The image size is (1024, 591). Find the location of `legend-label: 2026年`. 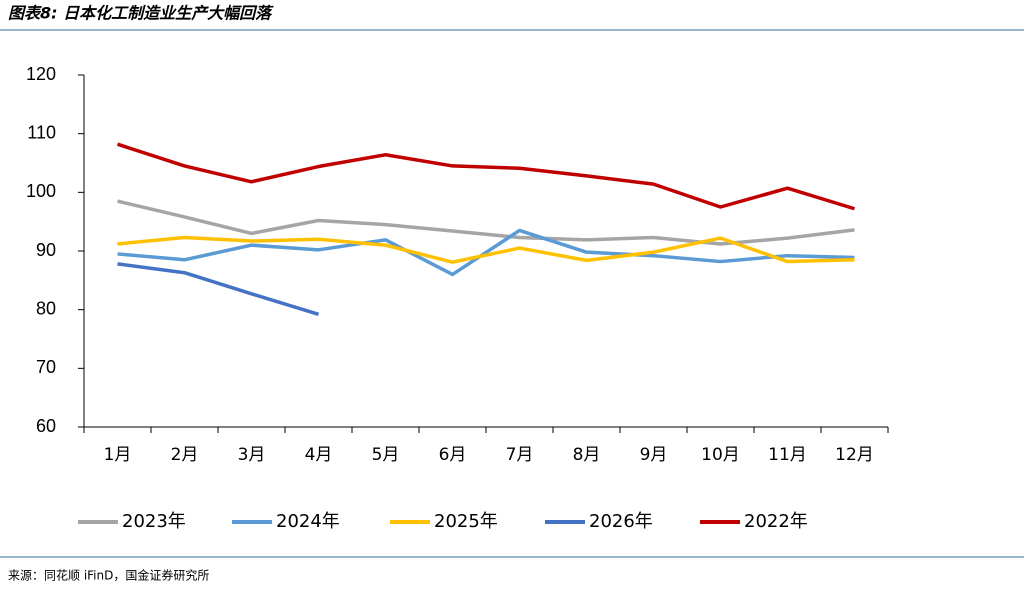

legend-label: 2026年 is located at coordinates (621, 521).